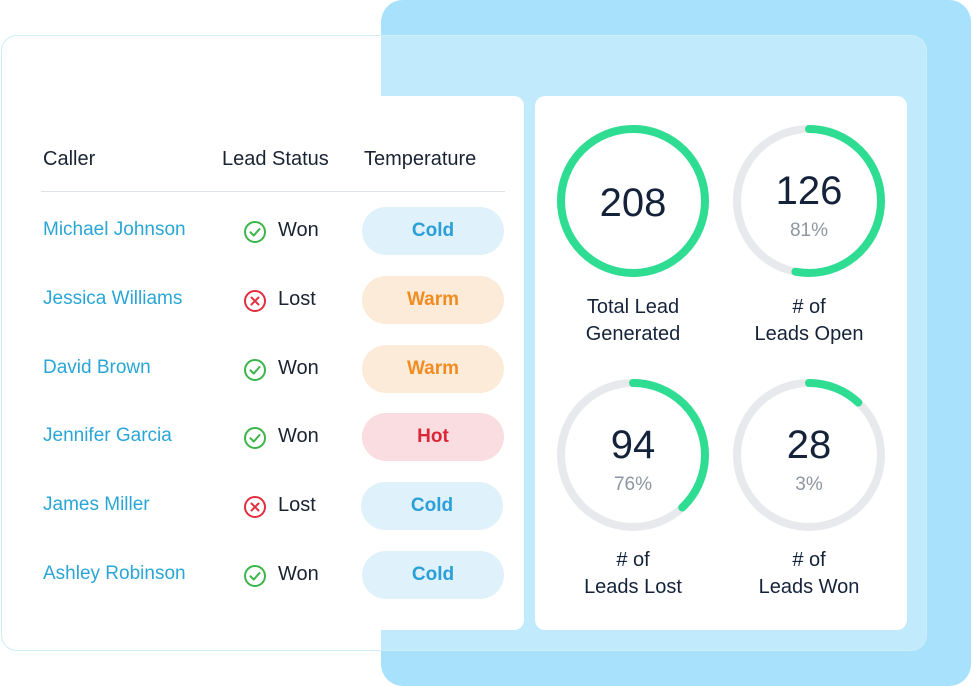 The width and height of the screenshot is (971, 686). I want to click on caller-name: Jennifer Garcia, so click(107, 435).